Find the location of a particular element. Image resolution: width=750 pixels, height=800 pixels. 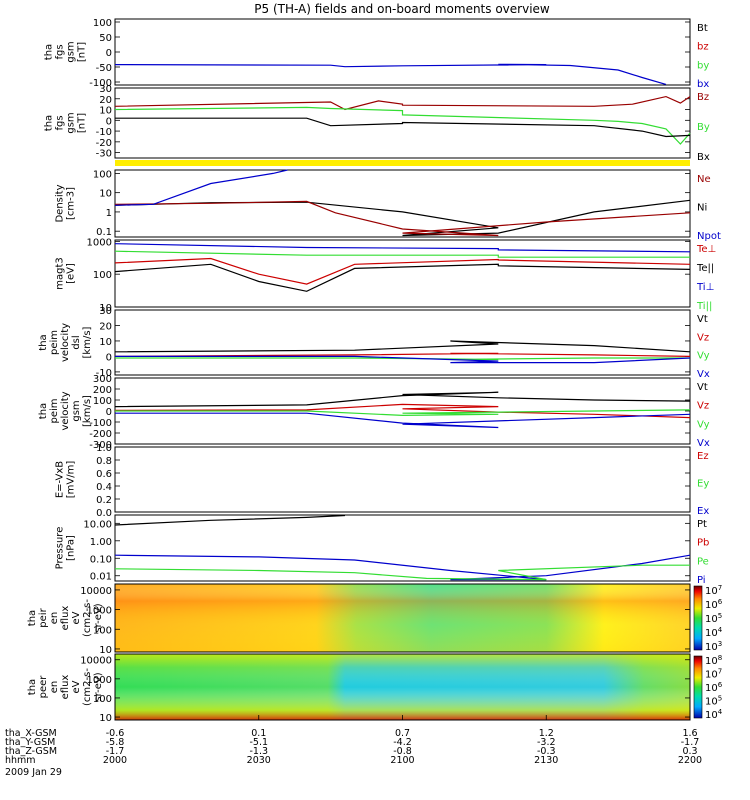

x-row-label: tha_Z-GSM is located at coordinates (31, 751).